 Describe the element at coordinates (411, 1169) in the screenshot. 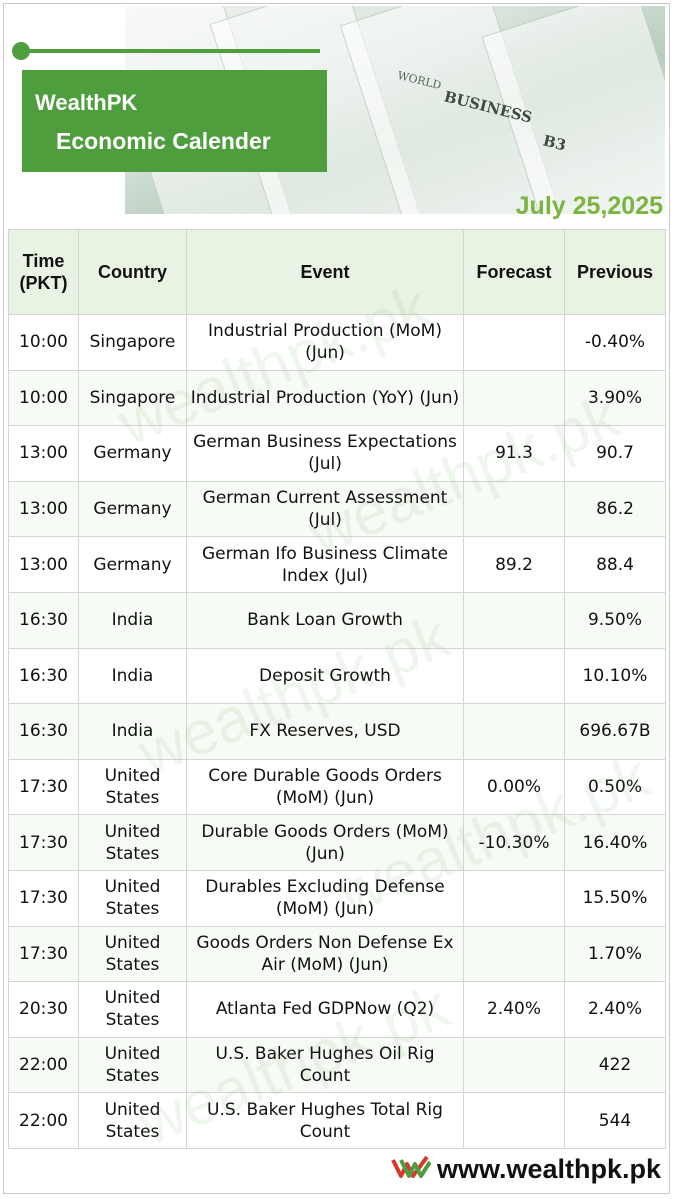

I see `wealthpk-logo-icon` at that location.